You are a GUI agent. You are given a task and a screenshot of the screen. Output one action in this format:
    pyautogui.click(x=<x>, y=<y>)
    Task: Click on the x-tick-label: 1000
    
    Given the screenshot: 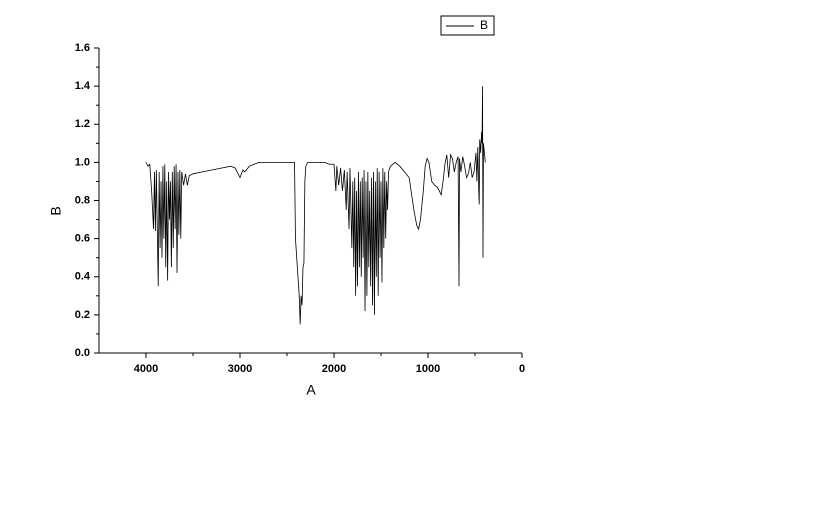 What is the action you would take?
    pyautogui.click(x=428, y=369)
    